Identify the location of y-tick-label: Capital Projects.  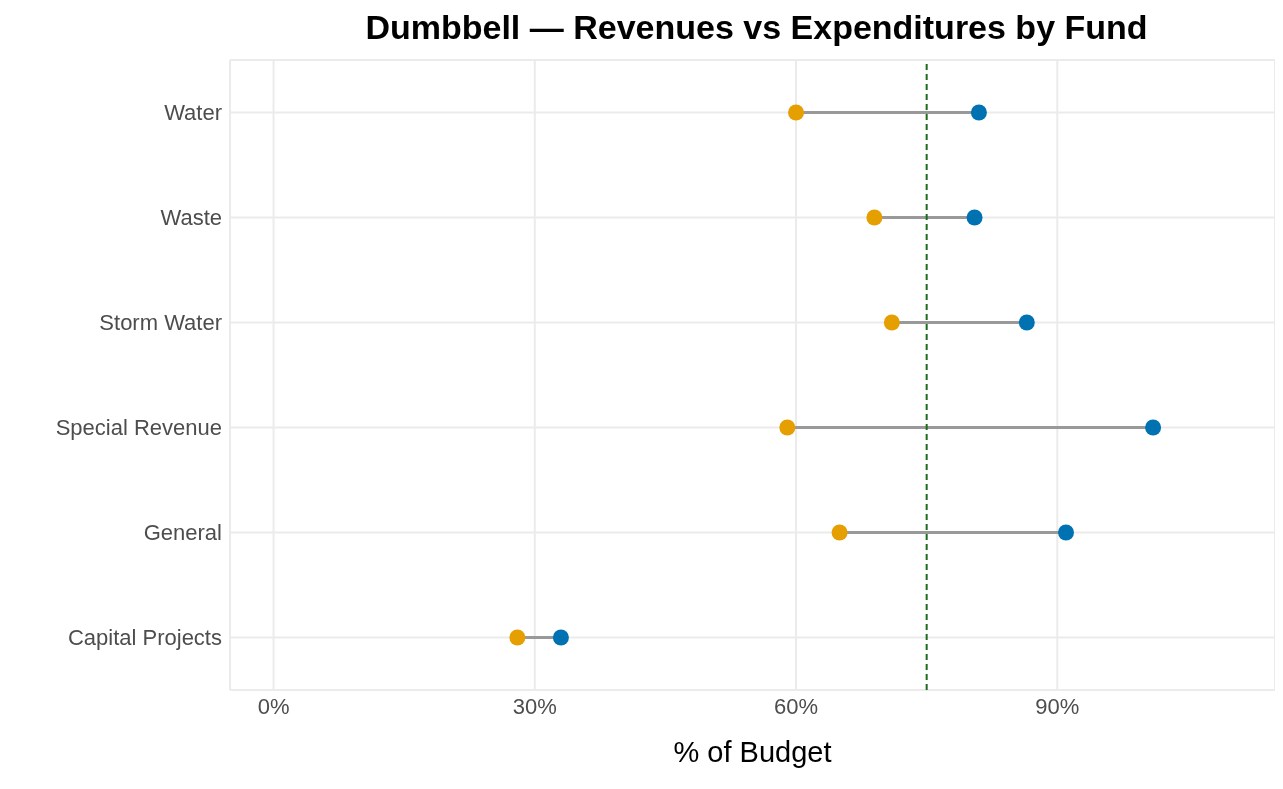
(144, 638).